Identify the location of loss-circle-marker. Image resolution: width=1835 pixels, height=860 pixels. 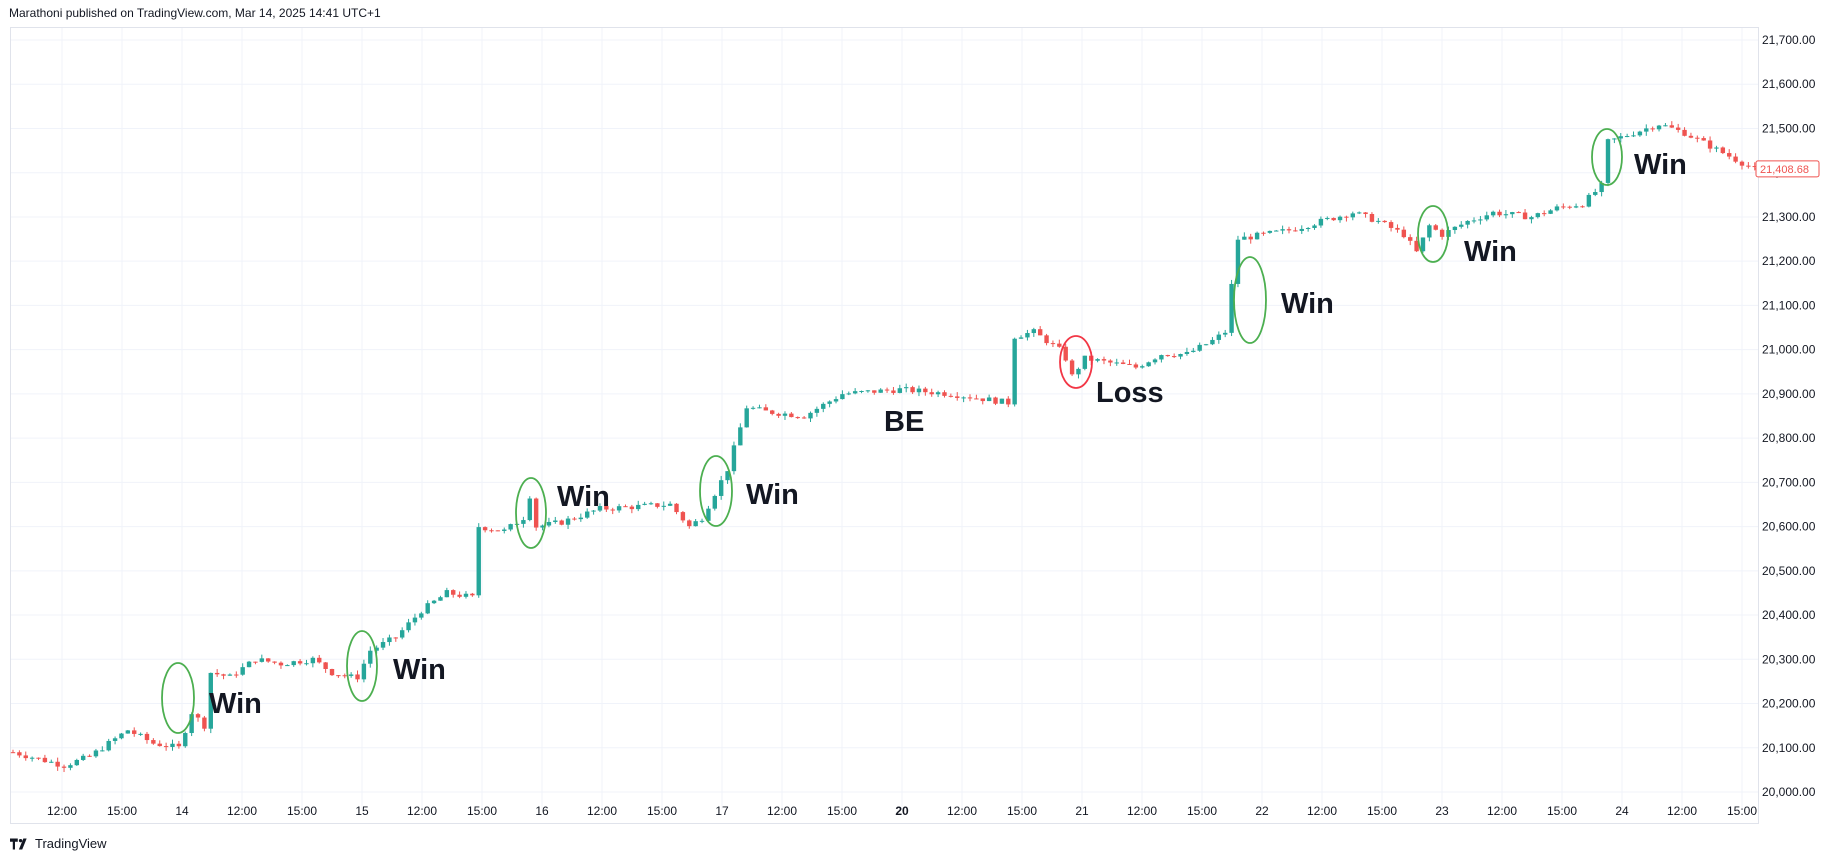
(1076, 362).